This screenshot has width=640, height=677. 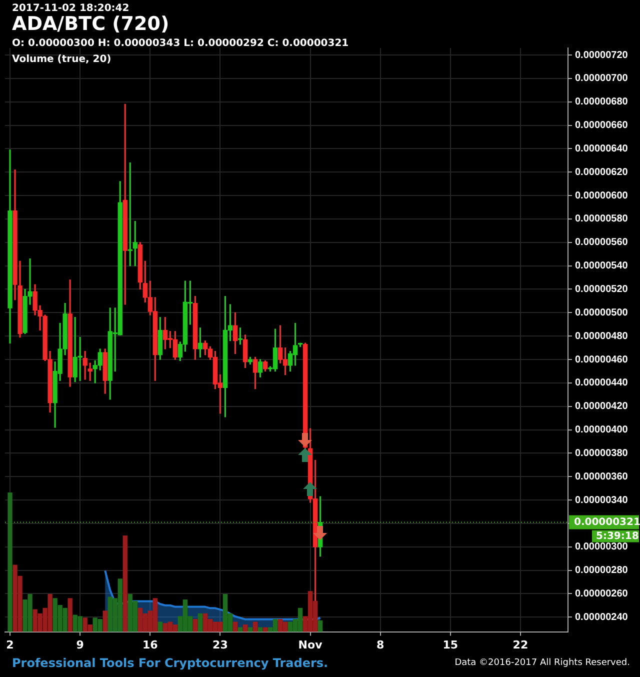 I want to click on x-tick-label: 22, so click(x=520, y=645).